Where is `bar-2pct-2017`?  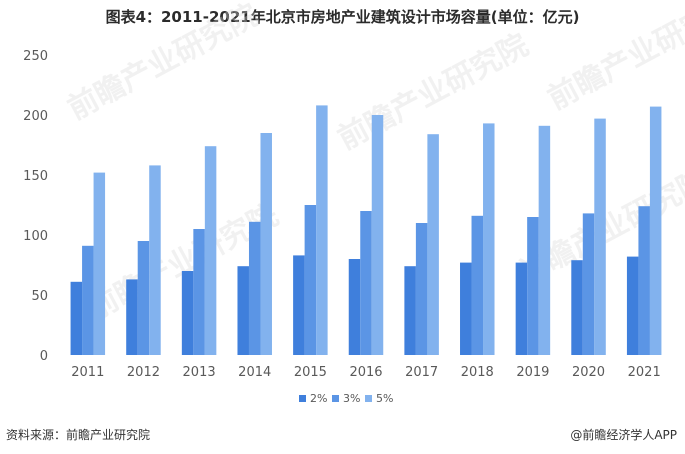
bar-2pct-2017 is located at coordinates (410, 310).